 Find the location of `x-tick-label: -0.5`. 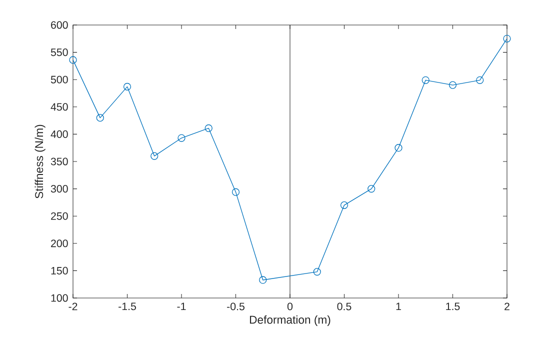

x-tick-label: -0.5 is located at coordinates (235, 306).